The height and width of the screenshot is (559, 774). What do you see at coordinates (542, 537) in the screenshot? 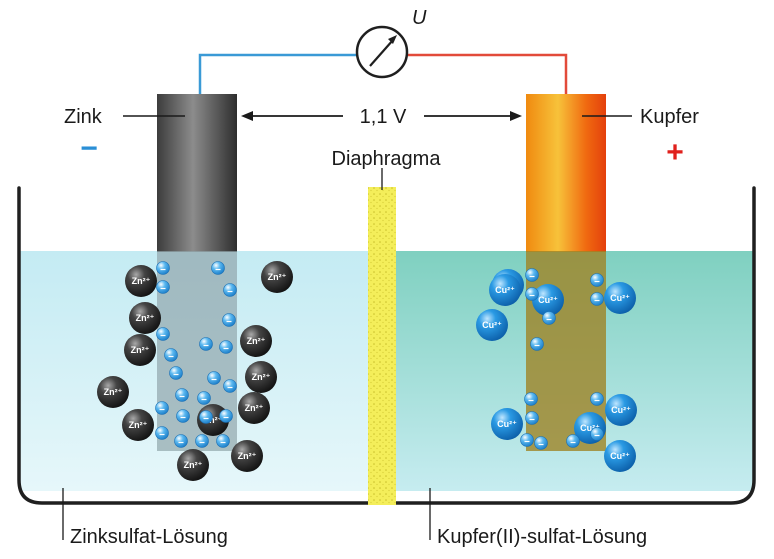
I see `right-solution-label: Kupfer(II)-sulfat-Lösung` at bounding box center [542, 537].